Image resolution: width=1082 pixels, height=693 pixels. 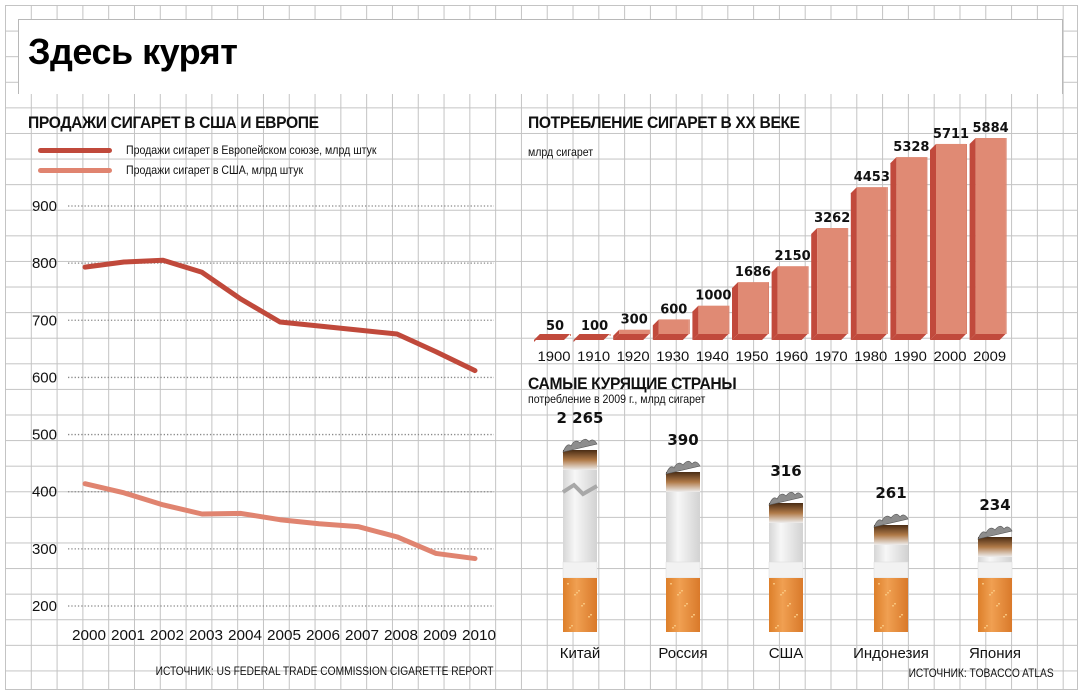 I want to click on bar-value-label: 5711, so click(x=951, y=134).